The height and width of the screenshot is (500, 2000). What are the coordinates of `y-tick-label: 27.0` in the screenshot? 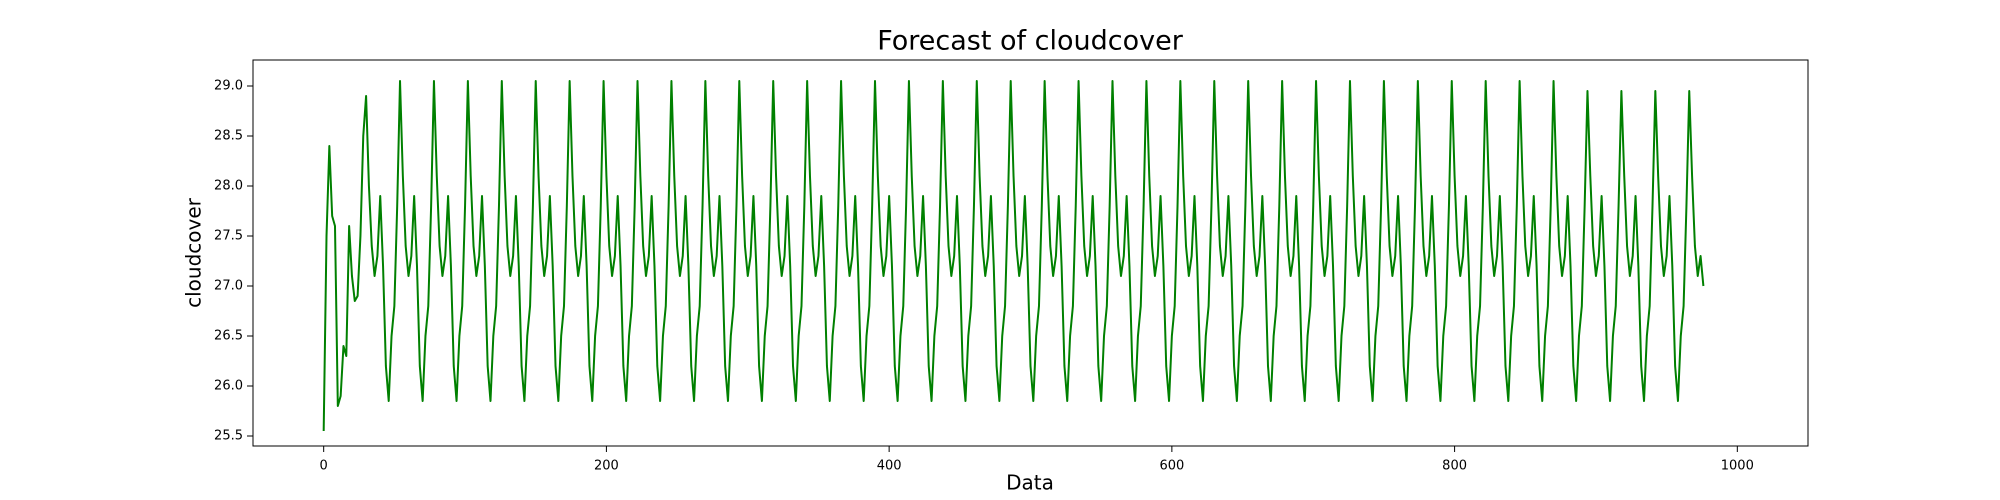 It's located at (228, 286).